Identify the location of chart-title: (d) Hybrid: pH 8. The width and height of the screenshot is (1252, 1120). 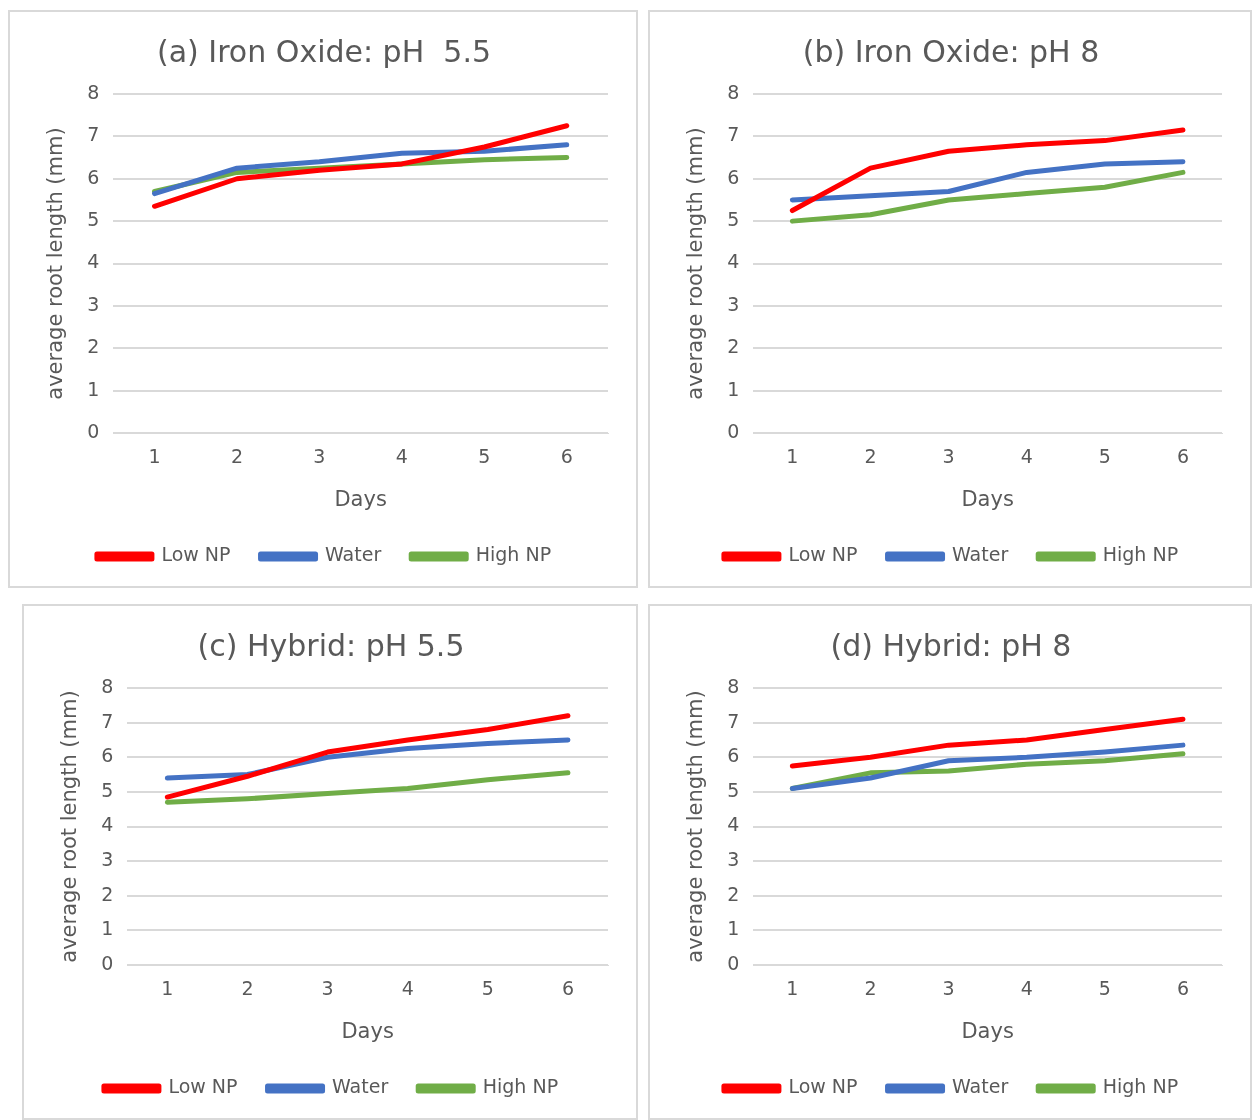
(951, 645).